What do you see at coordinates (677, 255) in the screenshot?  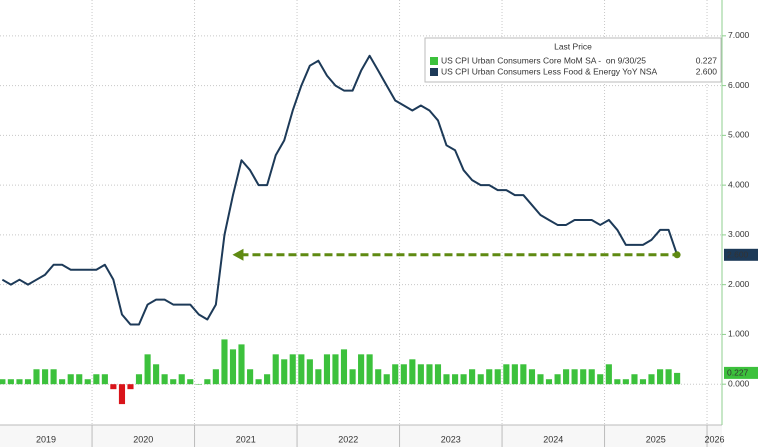 I see `arrow-end` at bounding box center [677, 255].